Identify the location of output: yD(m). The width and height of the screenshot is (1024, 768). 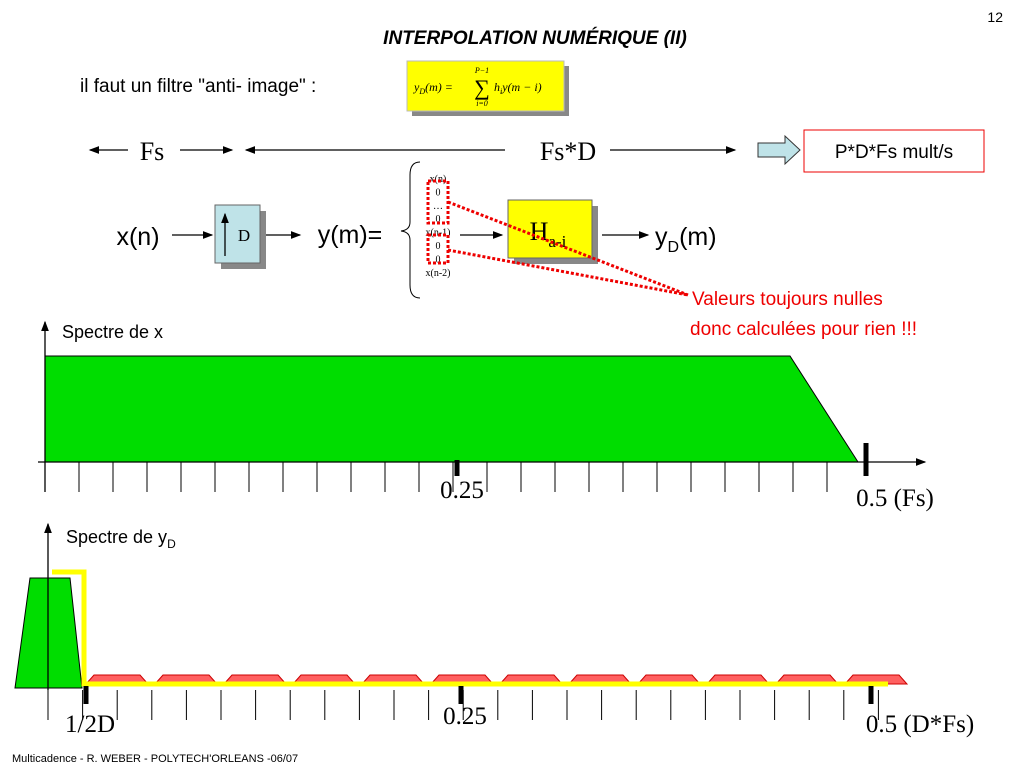
(686, 239).